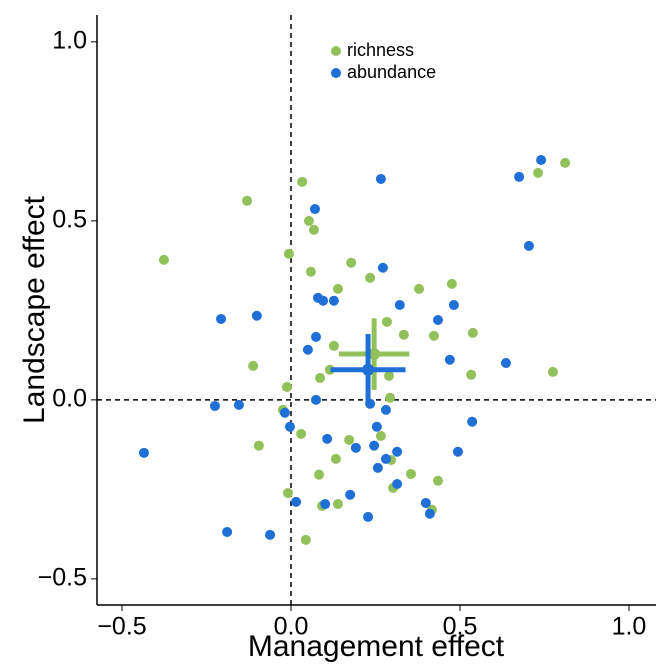 The height and width of the screenshot is (666, 664). I want to click on x-tick-label: 1.0, so click(629, 627).